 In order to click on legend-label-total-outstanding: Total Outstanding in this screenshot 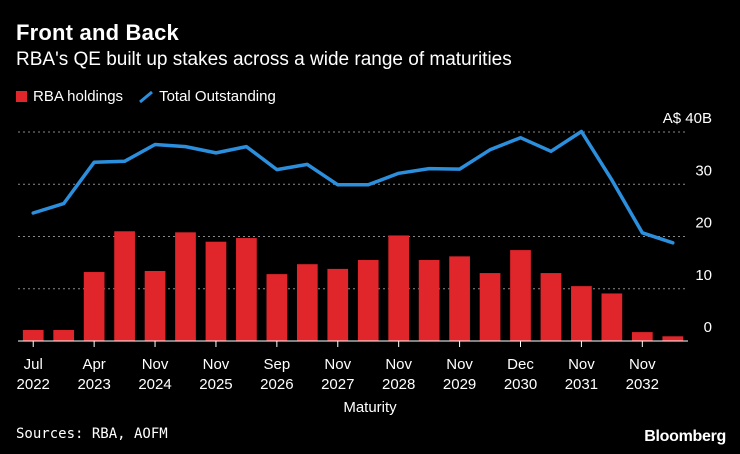, I will do `click(217, 96)`.